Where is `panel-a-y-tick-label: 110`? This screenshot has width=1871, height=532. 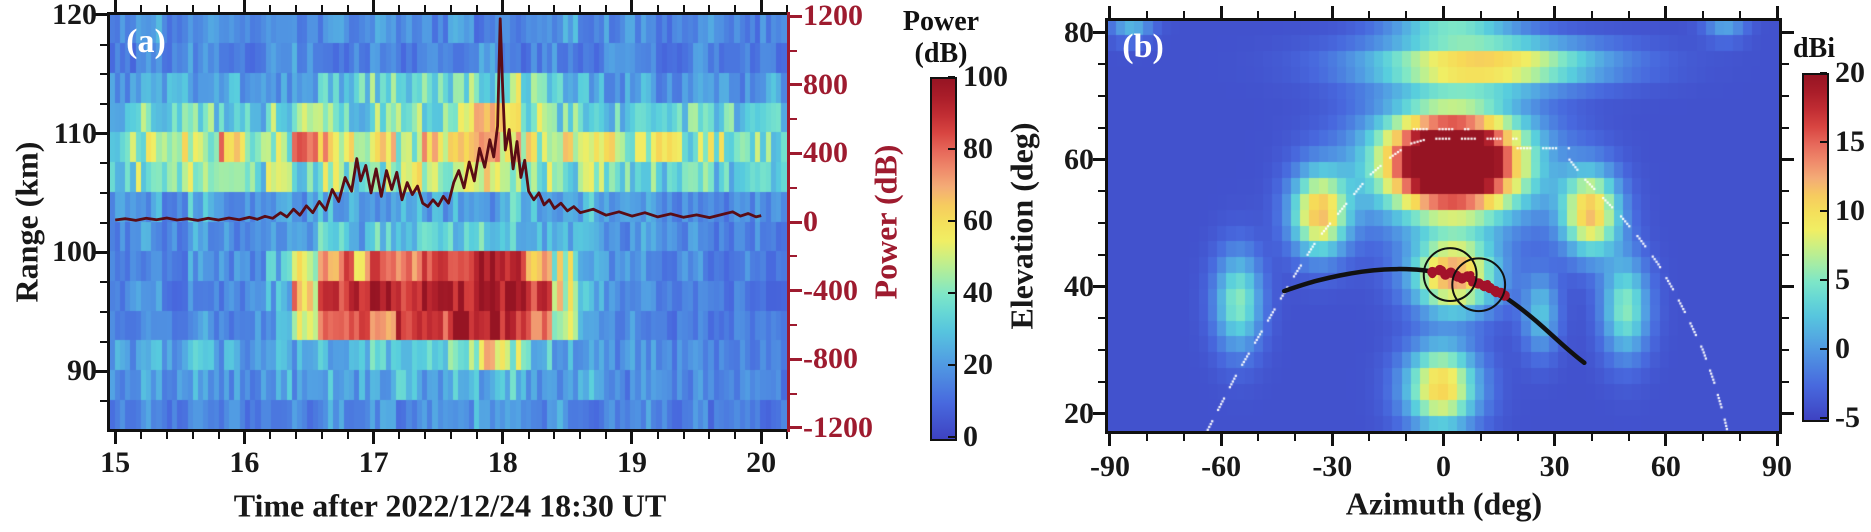
panel-a-y-tick-label: 110 is located at coordinates (75, 133).